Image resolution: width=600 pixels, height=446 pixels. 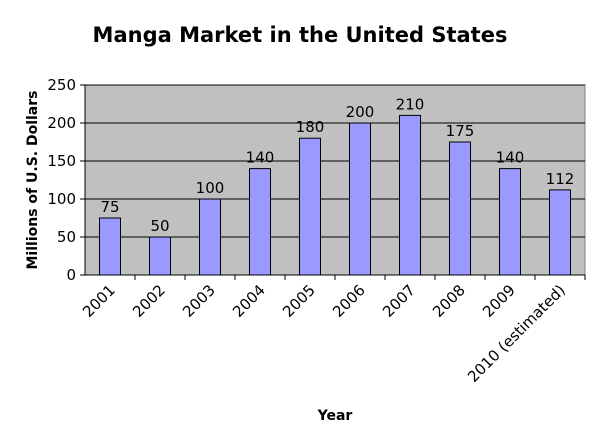 I want to click on data-label: 200, so click(x=360, y=112).